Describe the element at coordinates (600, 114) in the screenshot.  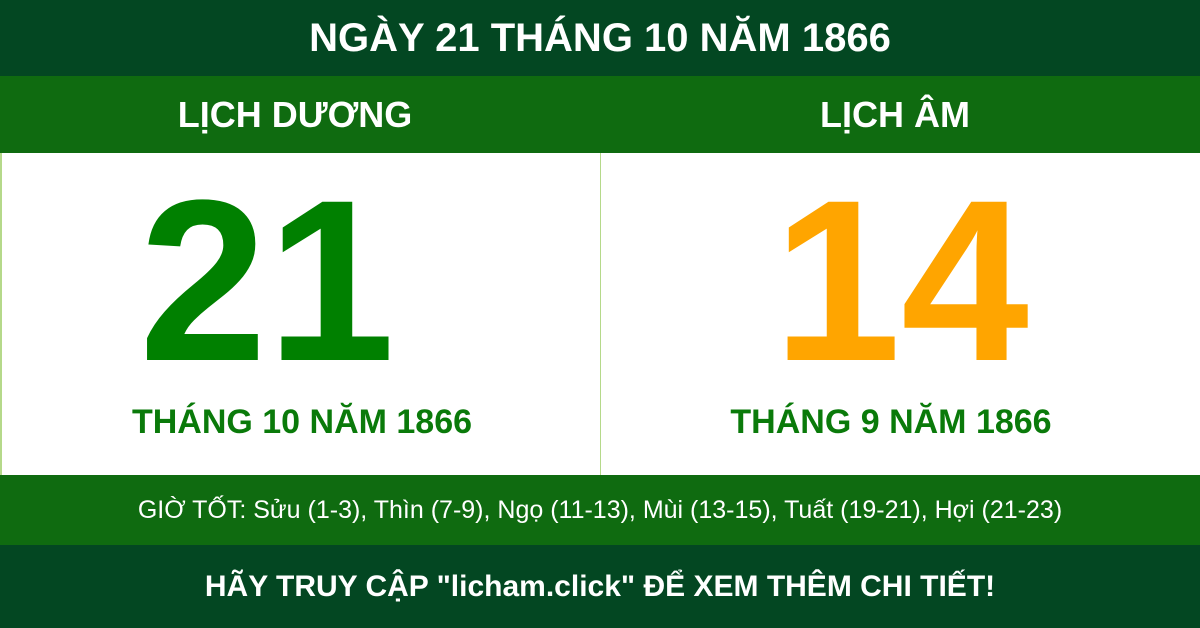
I see `calendar-headers: LỊCH DƯƠNG LỊCH ÂM` at that location.